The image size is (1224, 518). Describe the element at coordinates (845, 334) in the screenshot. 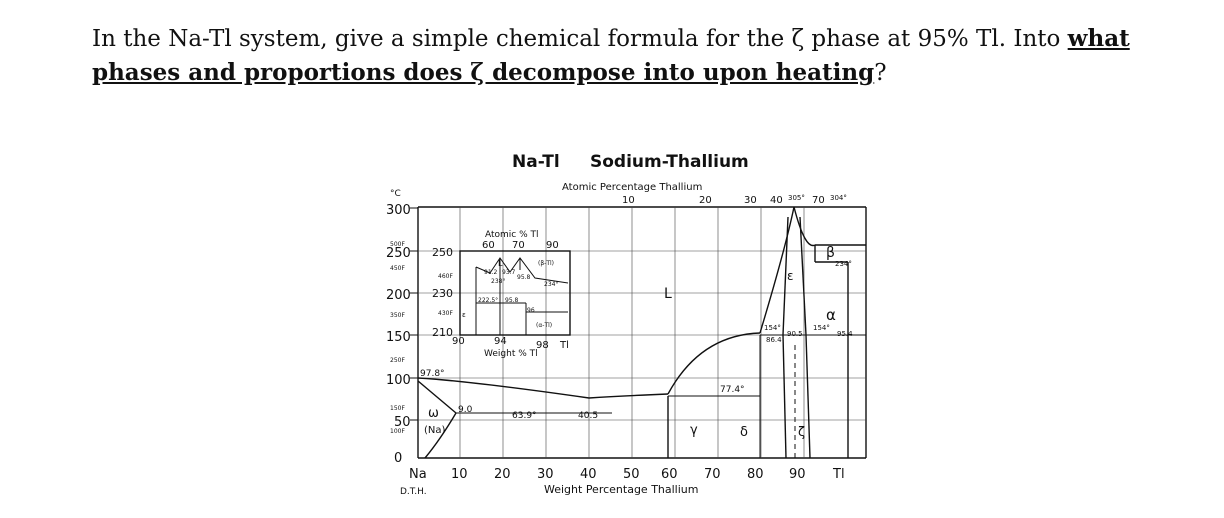

I see `note-95-4: 95.4` at that location.